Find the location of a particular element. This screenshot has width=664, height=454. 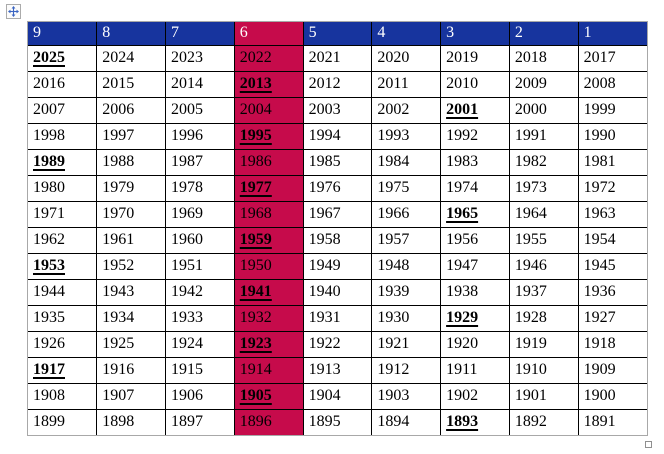

year-cell-1964: 1964 is located at coordinates (543, 214).